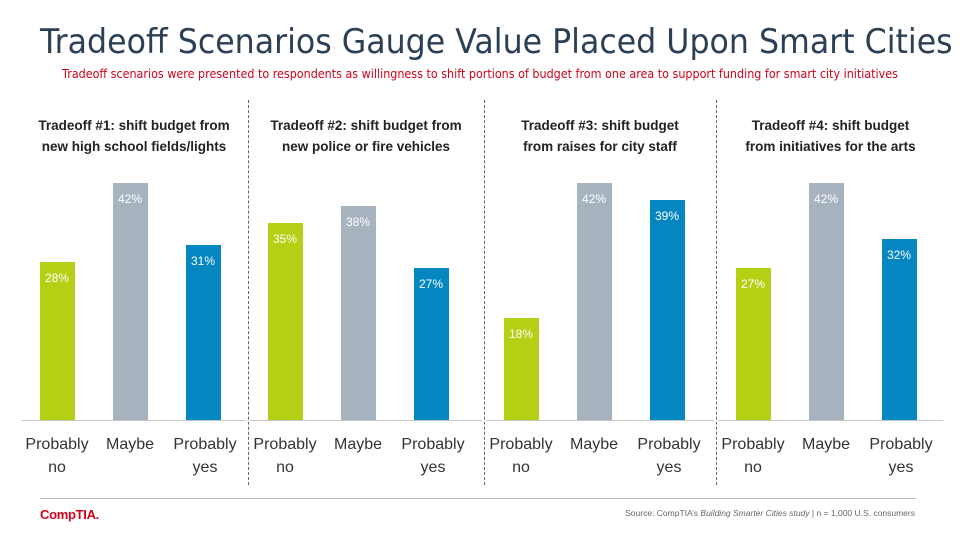  Describe the element at coordinates (753, 456) in the screenshot. I see `category-label-4-1: Probably no` at that location.